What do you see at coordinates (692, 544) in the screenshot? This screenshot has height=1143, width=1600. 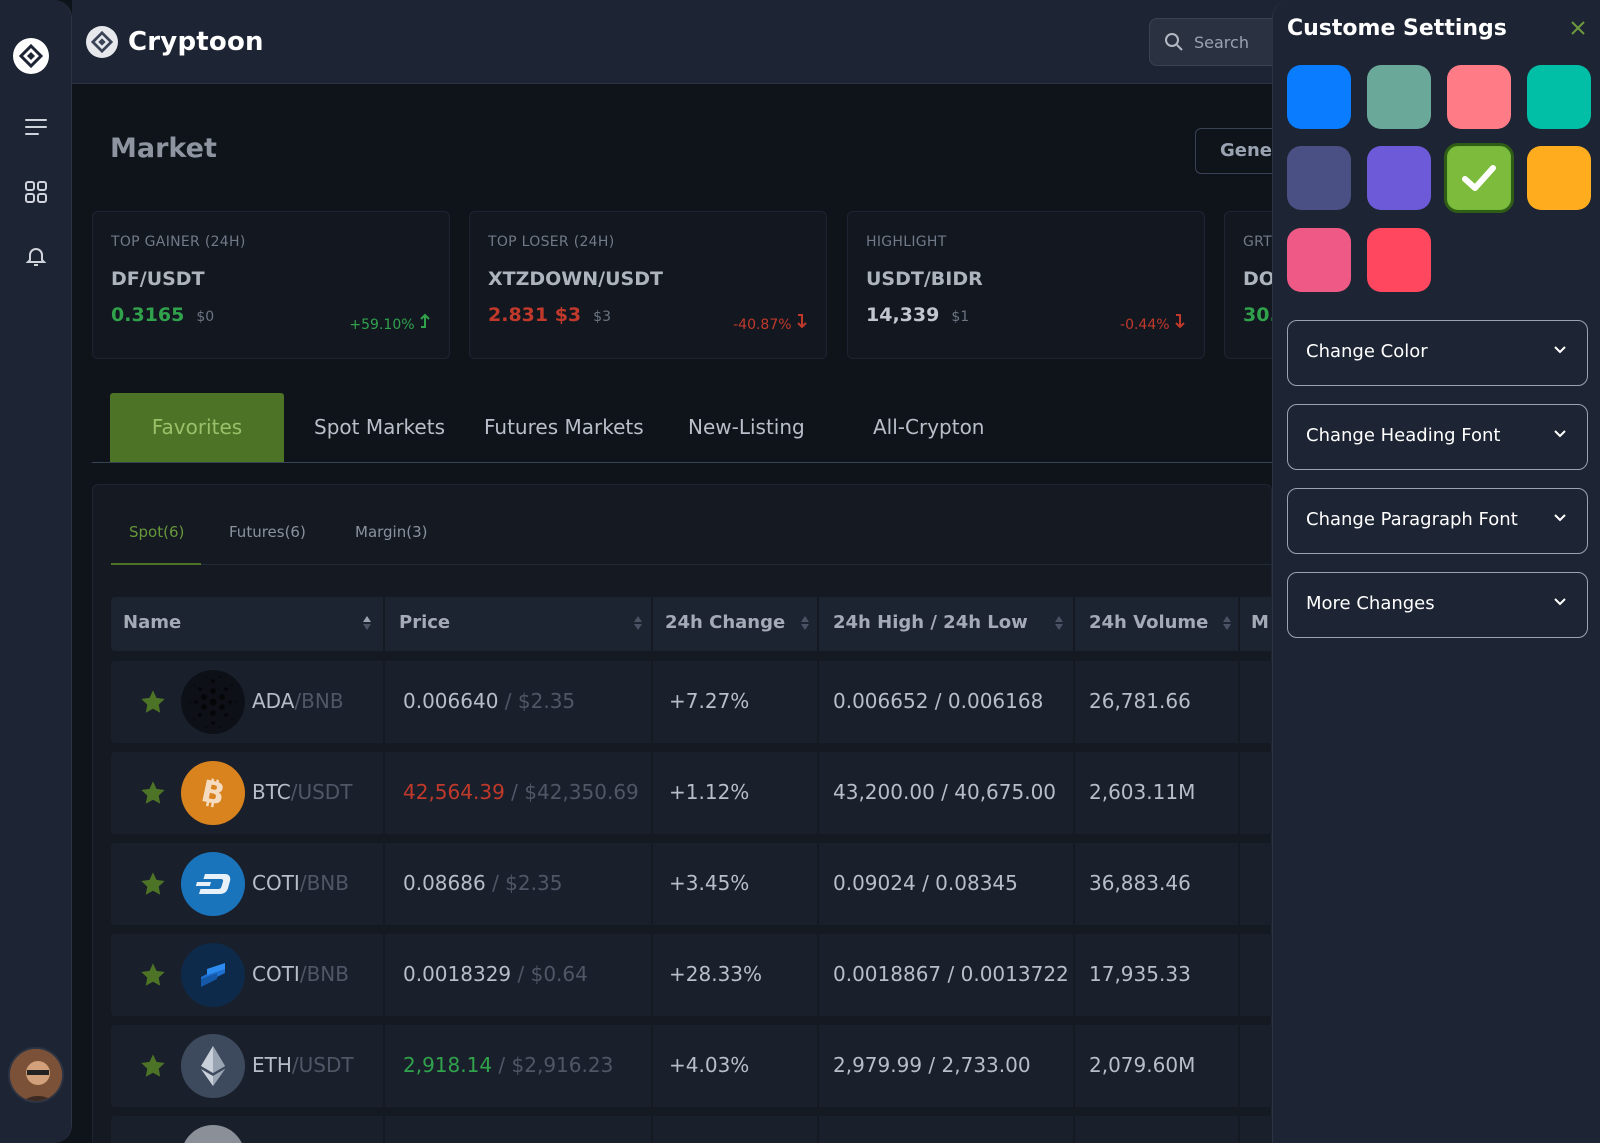 I see `subtabs: Spot(6) Futures(6) Margin(3)` at bounding box center [692, 544].